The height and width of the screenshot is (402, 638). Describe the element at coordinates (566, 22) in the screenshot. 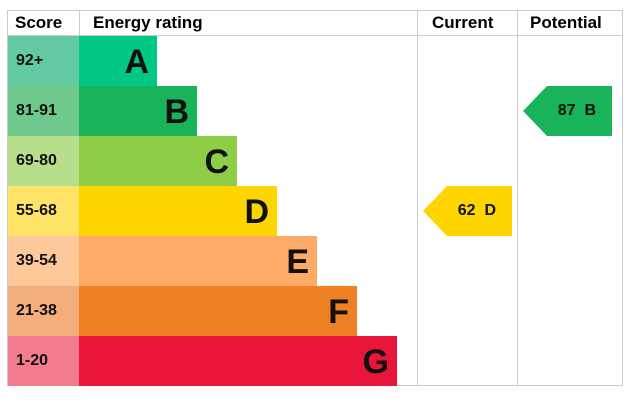

I see `header-potential: Potential` at that location.